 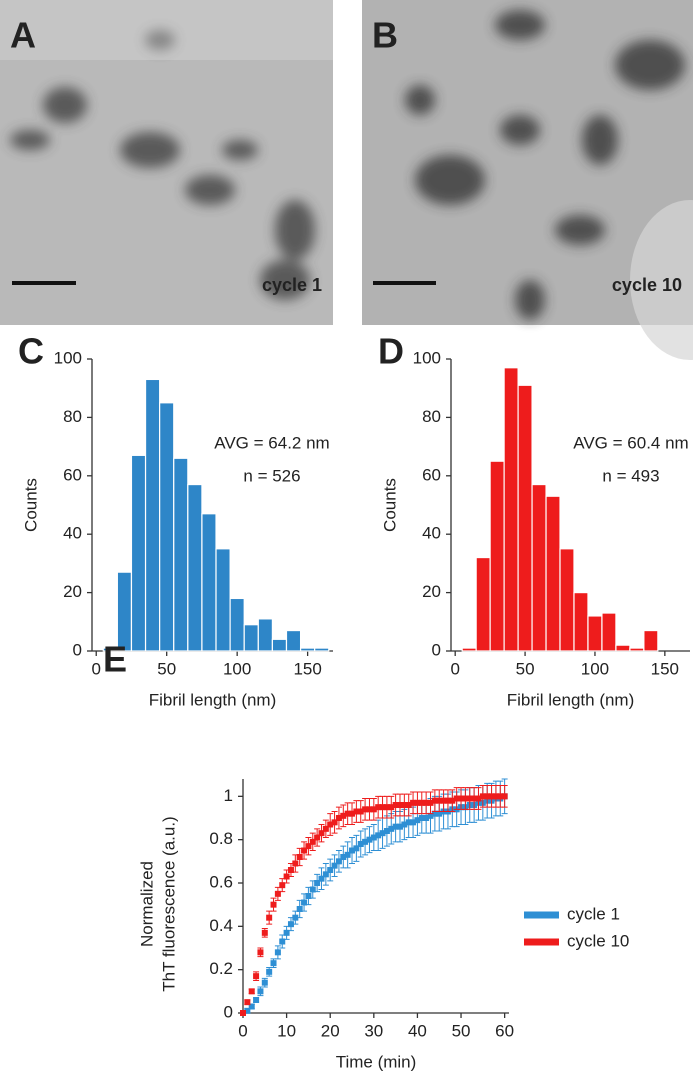 What do you see at coordinates (31, 351) in the screenshot?
I see `panel-label: C` at bounding box center [31, 351].